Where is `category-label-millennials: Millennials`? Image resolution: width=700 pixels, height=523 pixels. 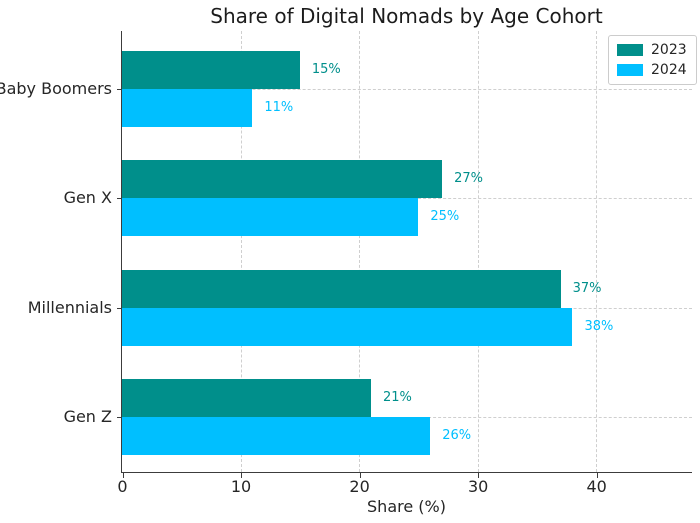 category-label-millennials: Millennials is located at coordinates (69, 307).